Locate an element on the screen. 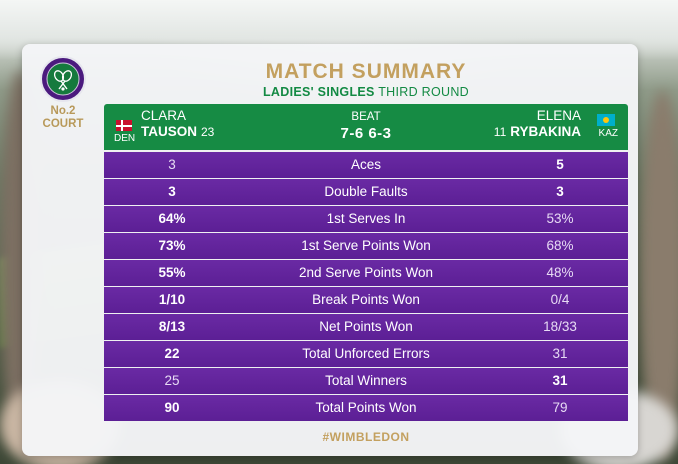  right-last-name: 11 RYBAKINA is located at coordinates (537, 131).